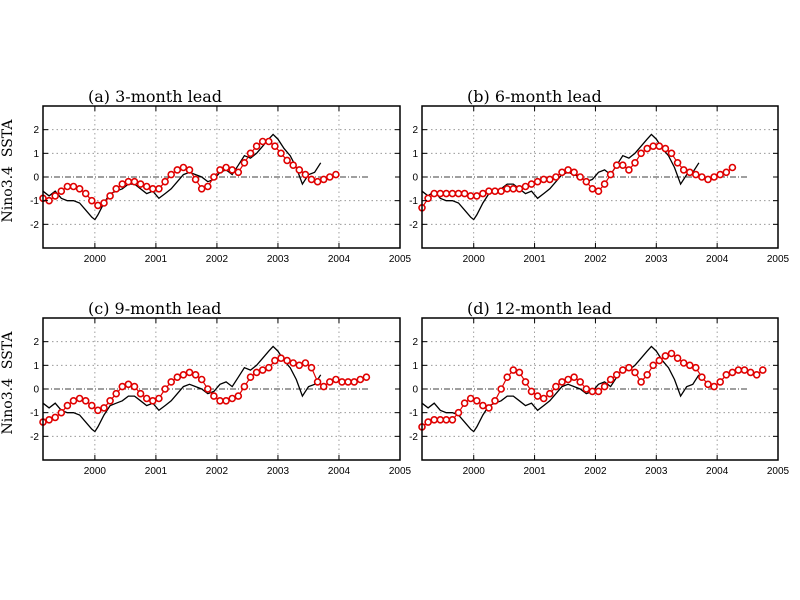 This screenshot has height=600, width=800. I want to click on y-tick-label: -2, so click(34, 437).